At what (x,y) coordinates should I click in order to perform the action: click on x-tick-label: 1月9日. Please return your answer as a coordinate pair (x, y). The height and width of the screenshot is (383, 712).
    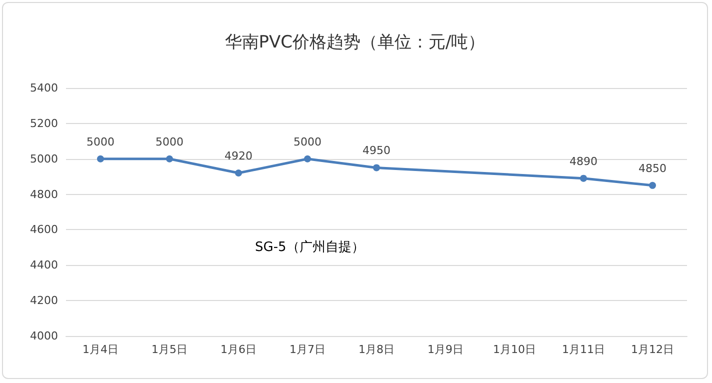
    Looking at the image, I should click on (446, 349).